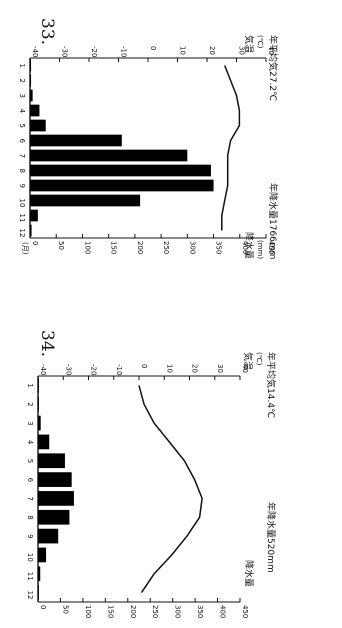  Describe the element at coordinates (273, 68) in the screenshot. I see `annual-temp-label: 年平均気27.2℃` at that location.